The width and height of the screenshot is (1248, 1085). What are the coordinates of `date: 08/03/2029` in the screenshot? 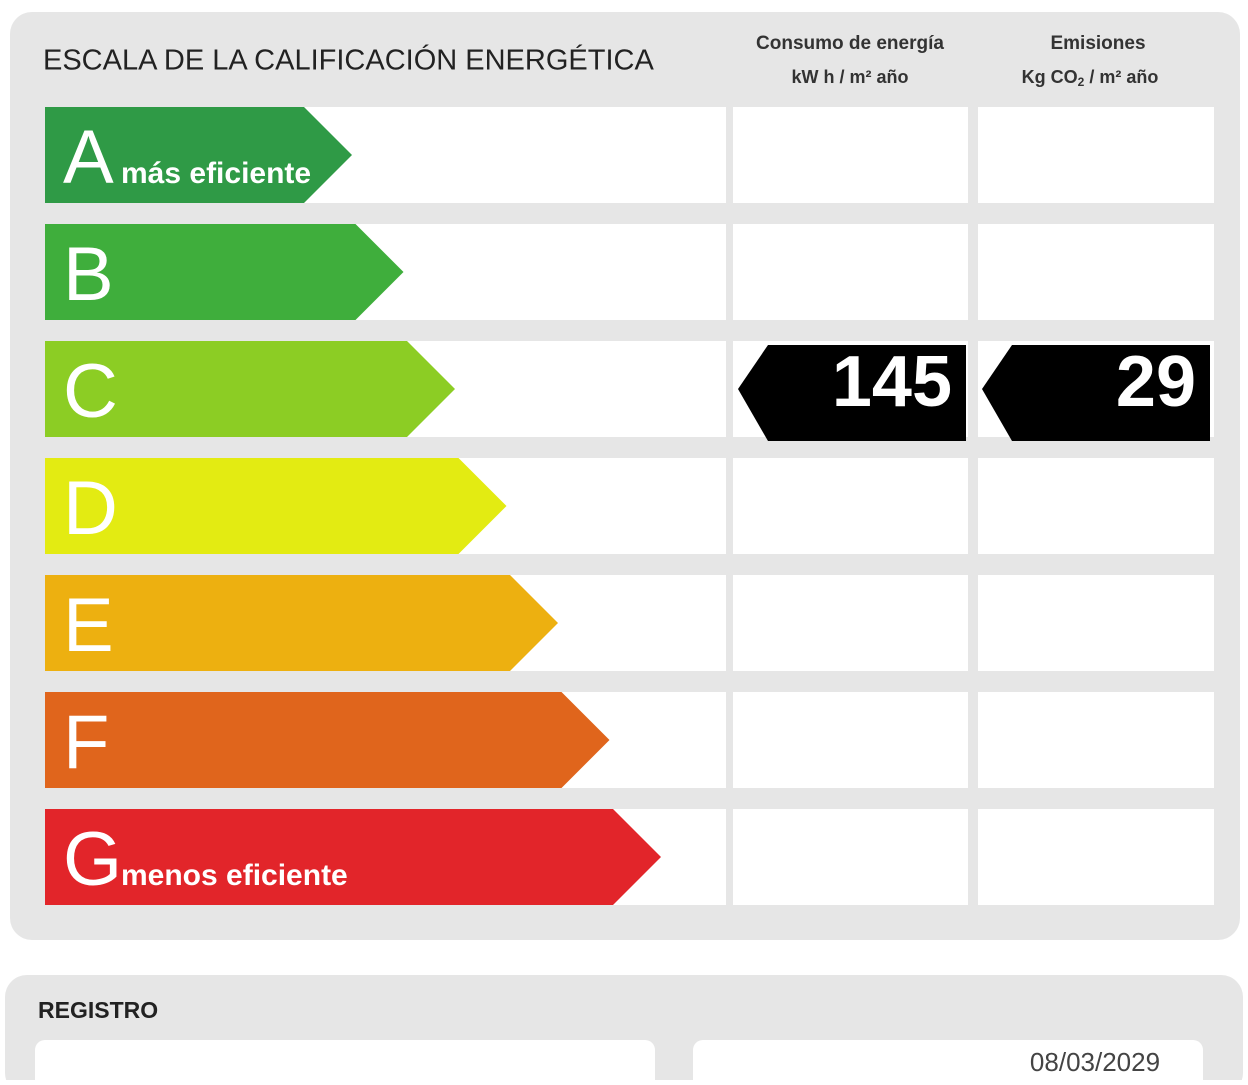 It's located at (1095, 1062).